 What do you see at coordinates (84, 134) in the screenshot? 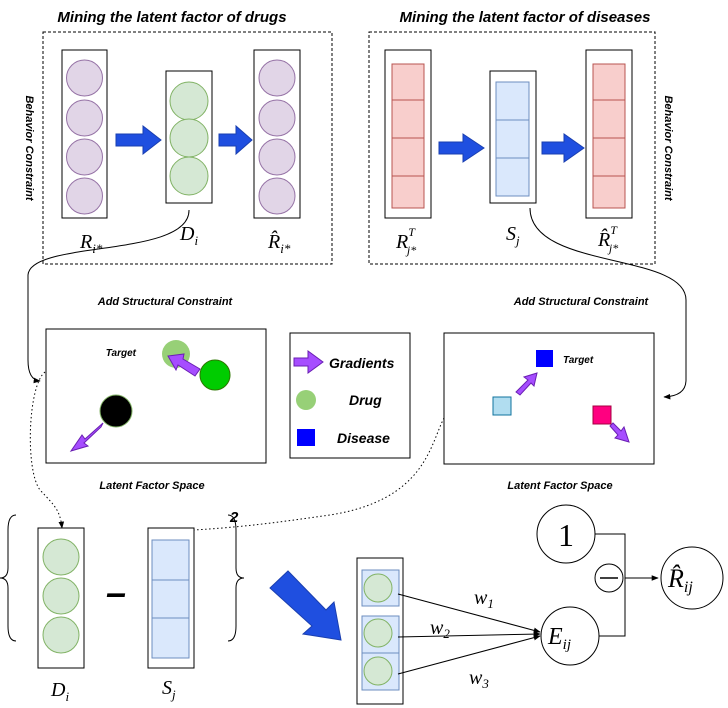
I see `matrix-R-drugs` at bounding box center [84, 134].